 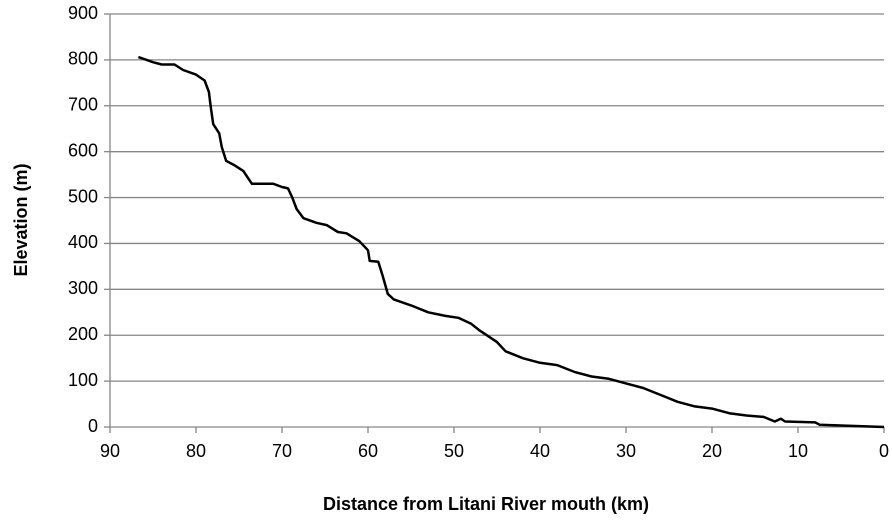 I want to click on y-tick-label: 100, so click(x=83, y=380).